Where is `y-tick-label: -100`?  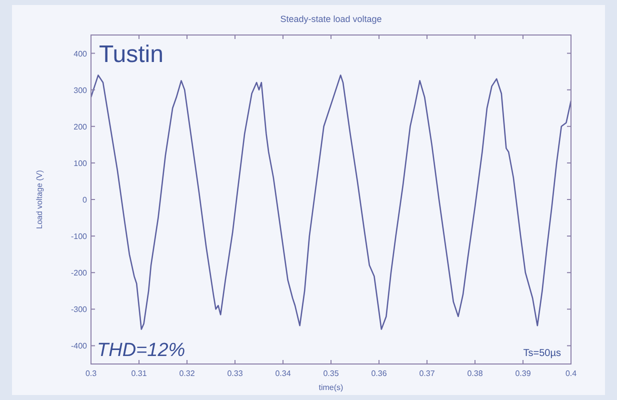
y-tick-label: -100 is located at coordinates (79, 237).